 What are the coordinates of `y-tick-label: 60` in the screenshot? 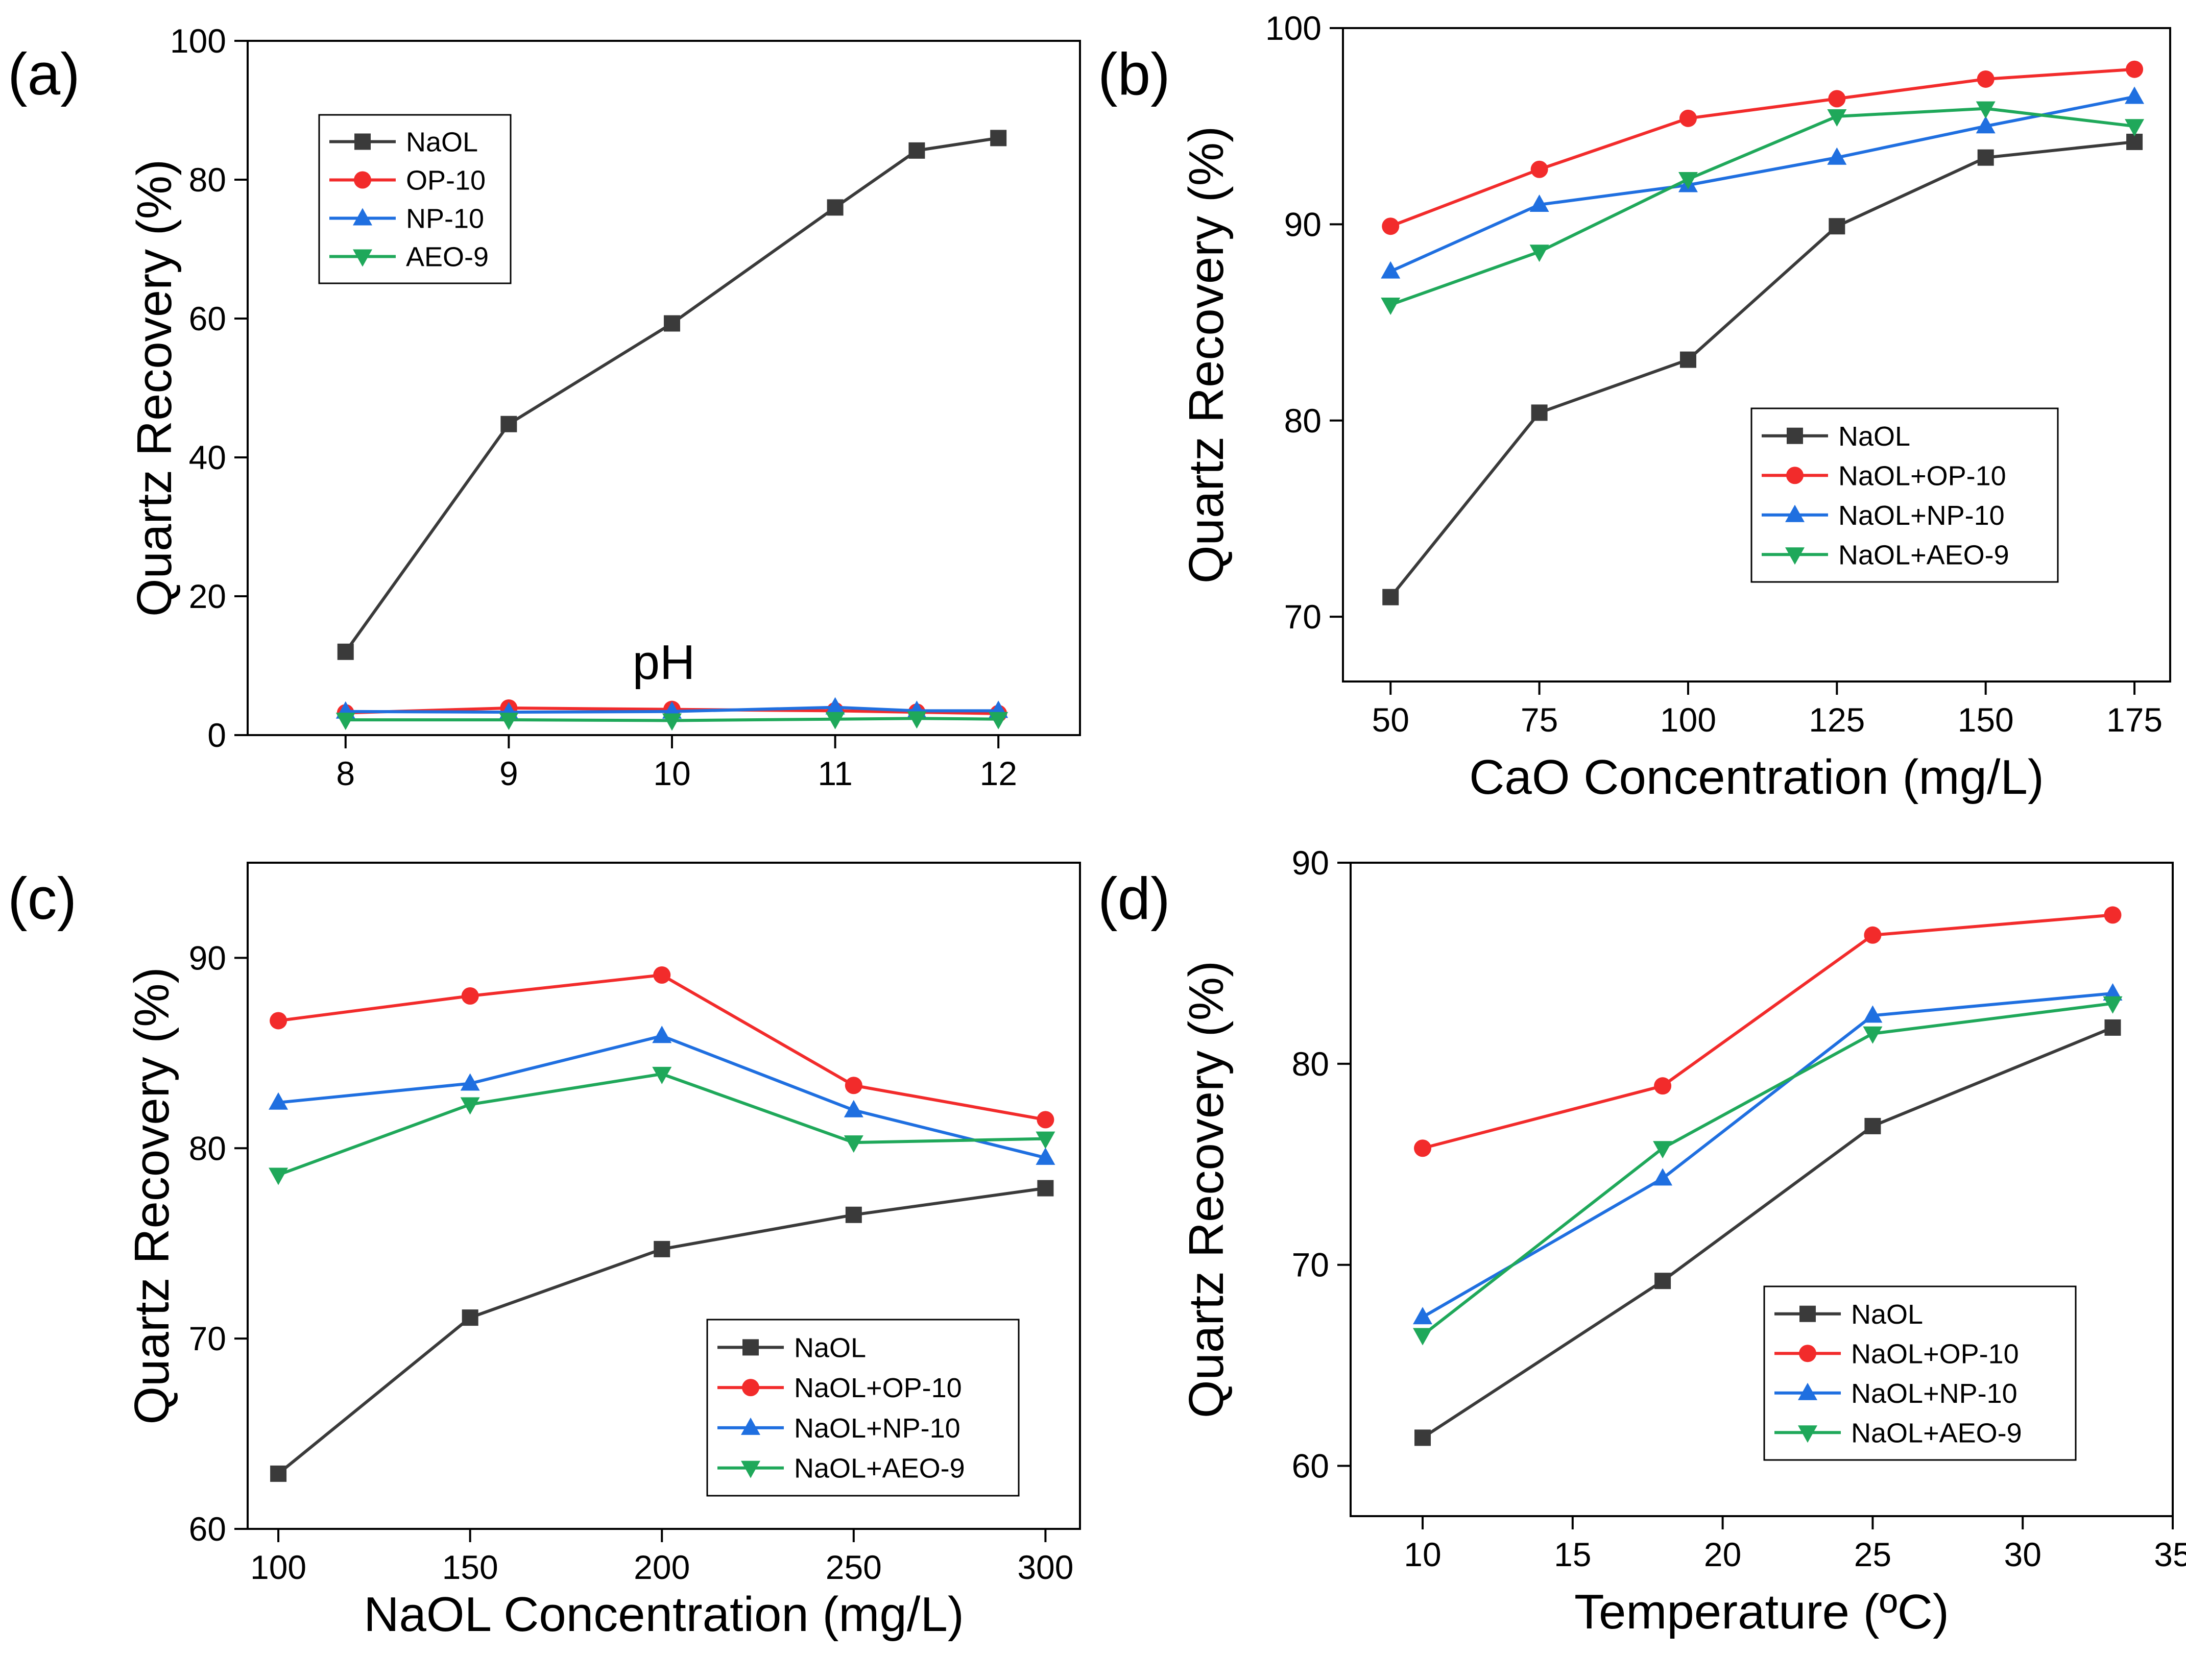 It's located at (1310, 1466).